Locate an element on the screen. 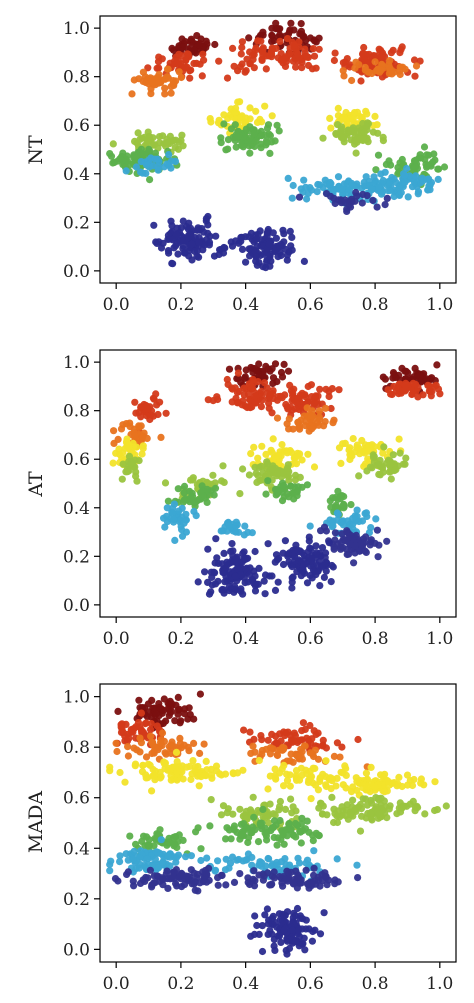 The width and height of the screenshot is (474, 1003). mada-y-tick-label: 0.4 is located at coordinates (76, 849).